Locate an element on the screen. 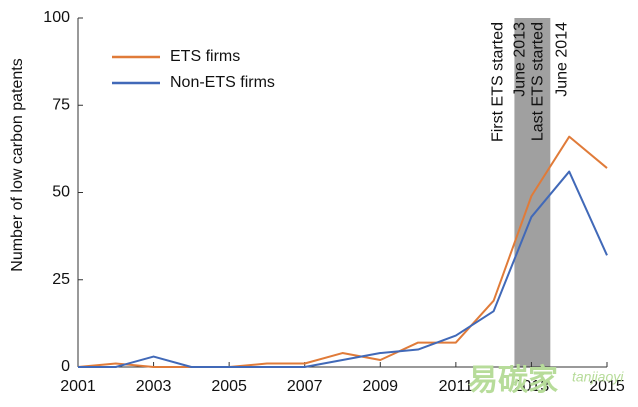 This screenshot has height=407, width=638. x-tick-label: 2011 is located at coordinates (456, 386).